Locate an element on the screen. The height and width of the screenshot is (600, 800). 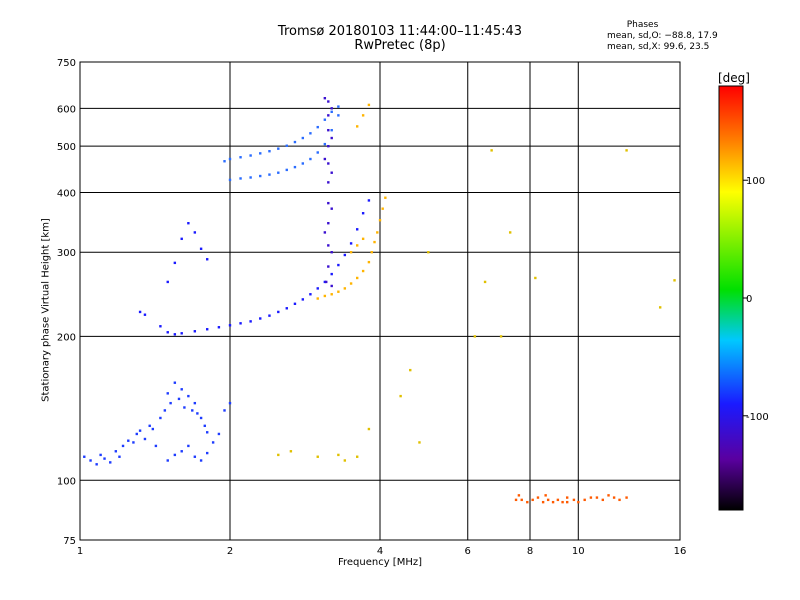
y-tick-label: 500 is located at coordinates (66, 147).